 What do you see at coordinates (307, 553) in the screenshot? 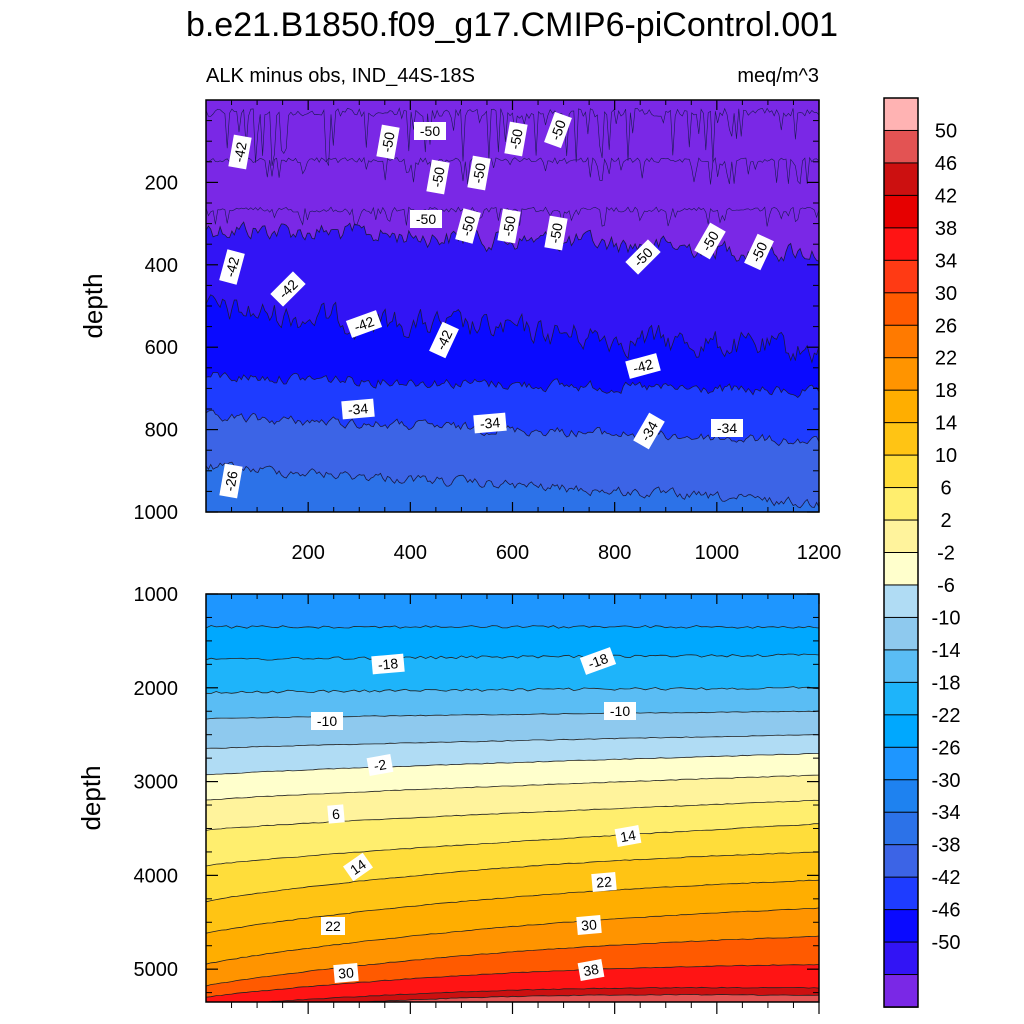
I see `top-xtick-label: 200` at bounding box center [307, 553].